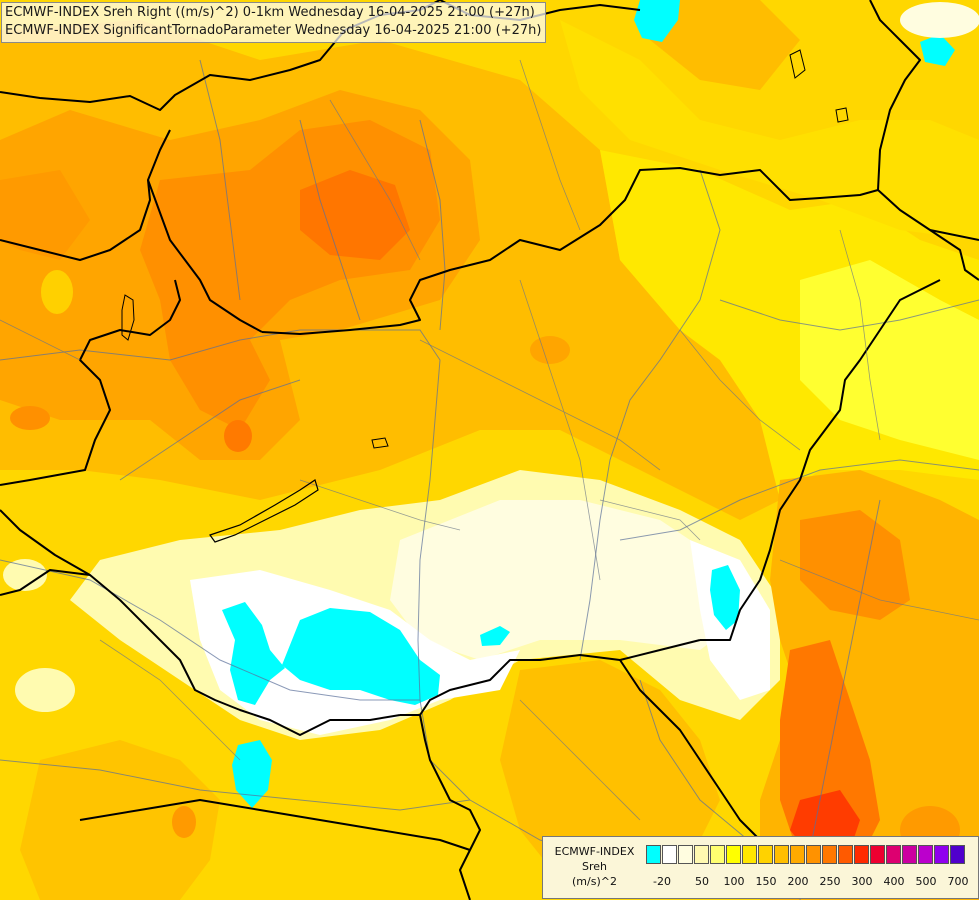  I want to click on field-orange-southeast-dark, so click(855, 565).